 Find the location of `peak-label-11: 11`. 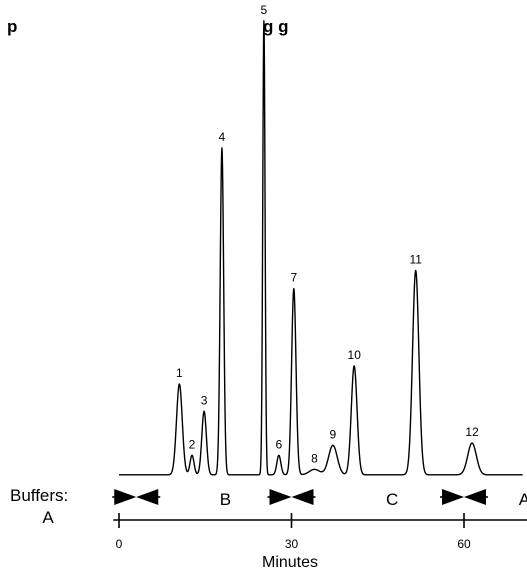

peak-label-11: 11 is located at coordinates (415, 260).